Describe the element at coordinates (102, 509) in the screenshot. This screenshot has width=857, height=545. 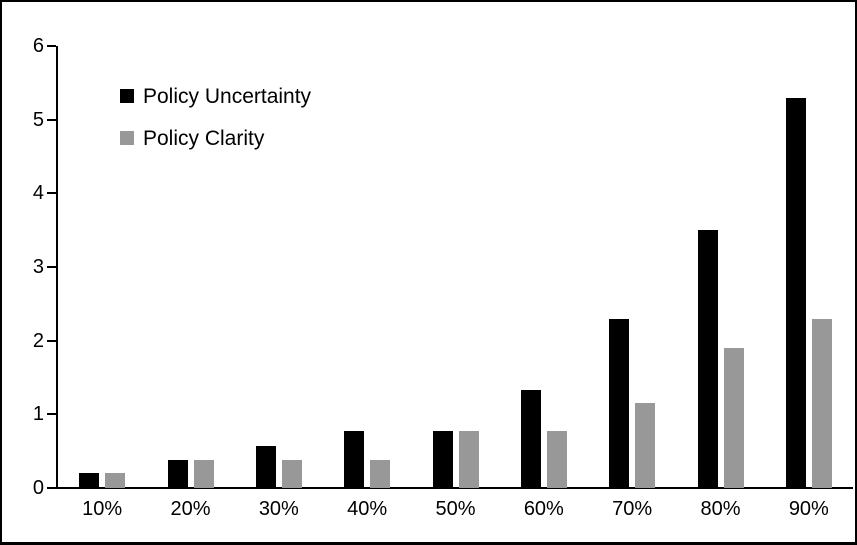
I see `x-tick-label: 10%` at that location.